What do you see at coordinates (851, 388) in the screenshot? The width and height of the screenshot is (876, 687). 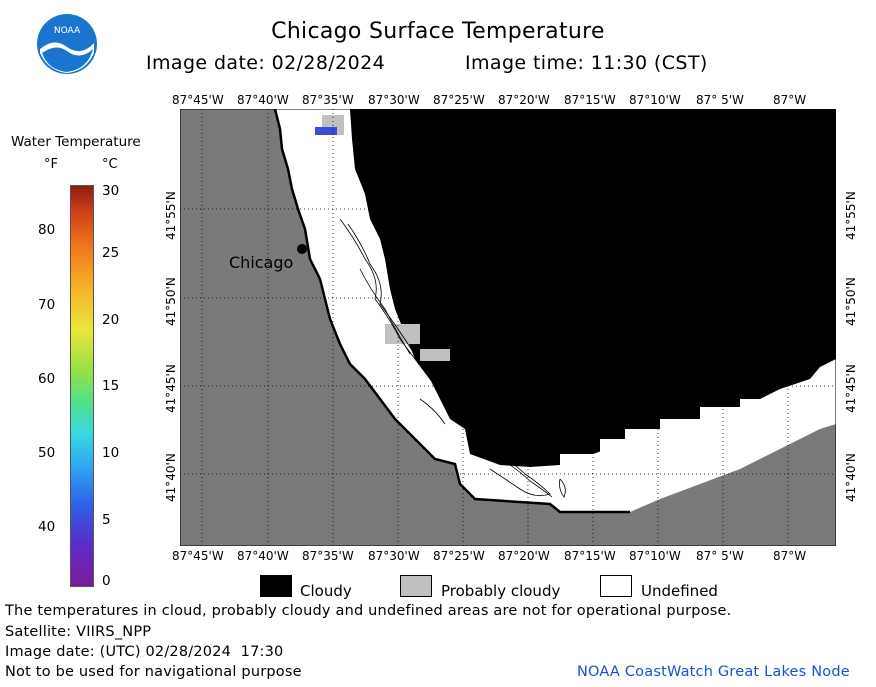 I see `lat-right-2: 41°45'N` at bounding box center [851, 388].